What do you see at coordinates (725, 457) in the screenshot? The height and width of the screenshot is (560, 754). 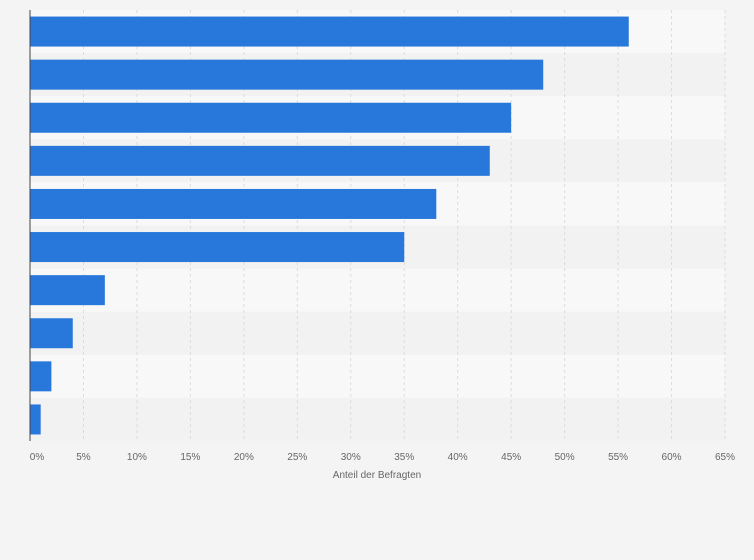 I see `x-tick-label: 65%` at bounding box center [725, 457].